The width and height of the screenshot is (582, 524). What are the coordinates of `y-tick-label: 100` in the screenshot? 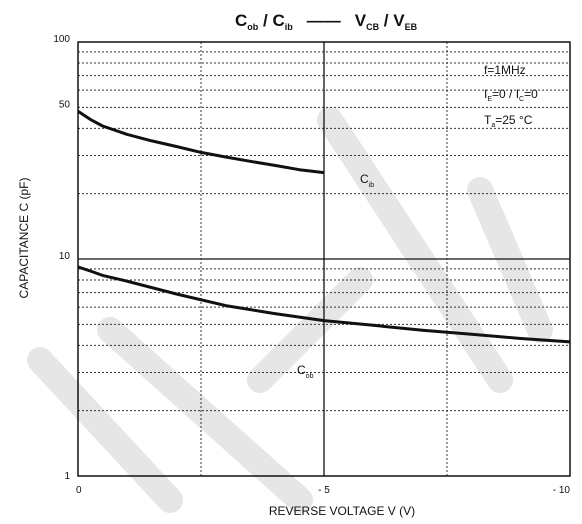 It's located at (61, 39).